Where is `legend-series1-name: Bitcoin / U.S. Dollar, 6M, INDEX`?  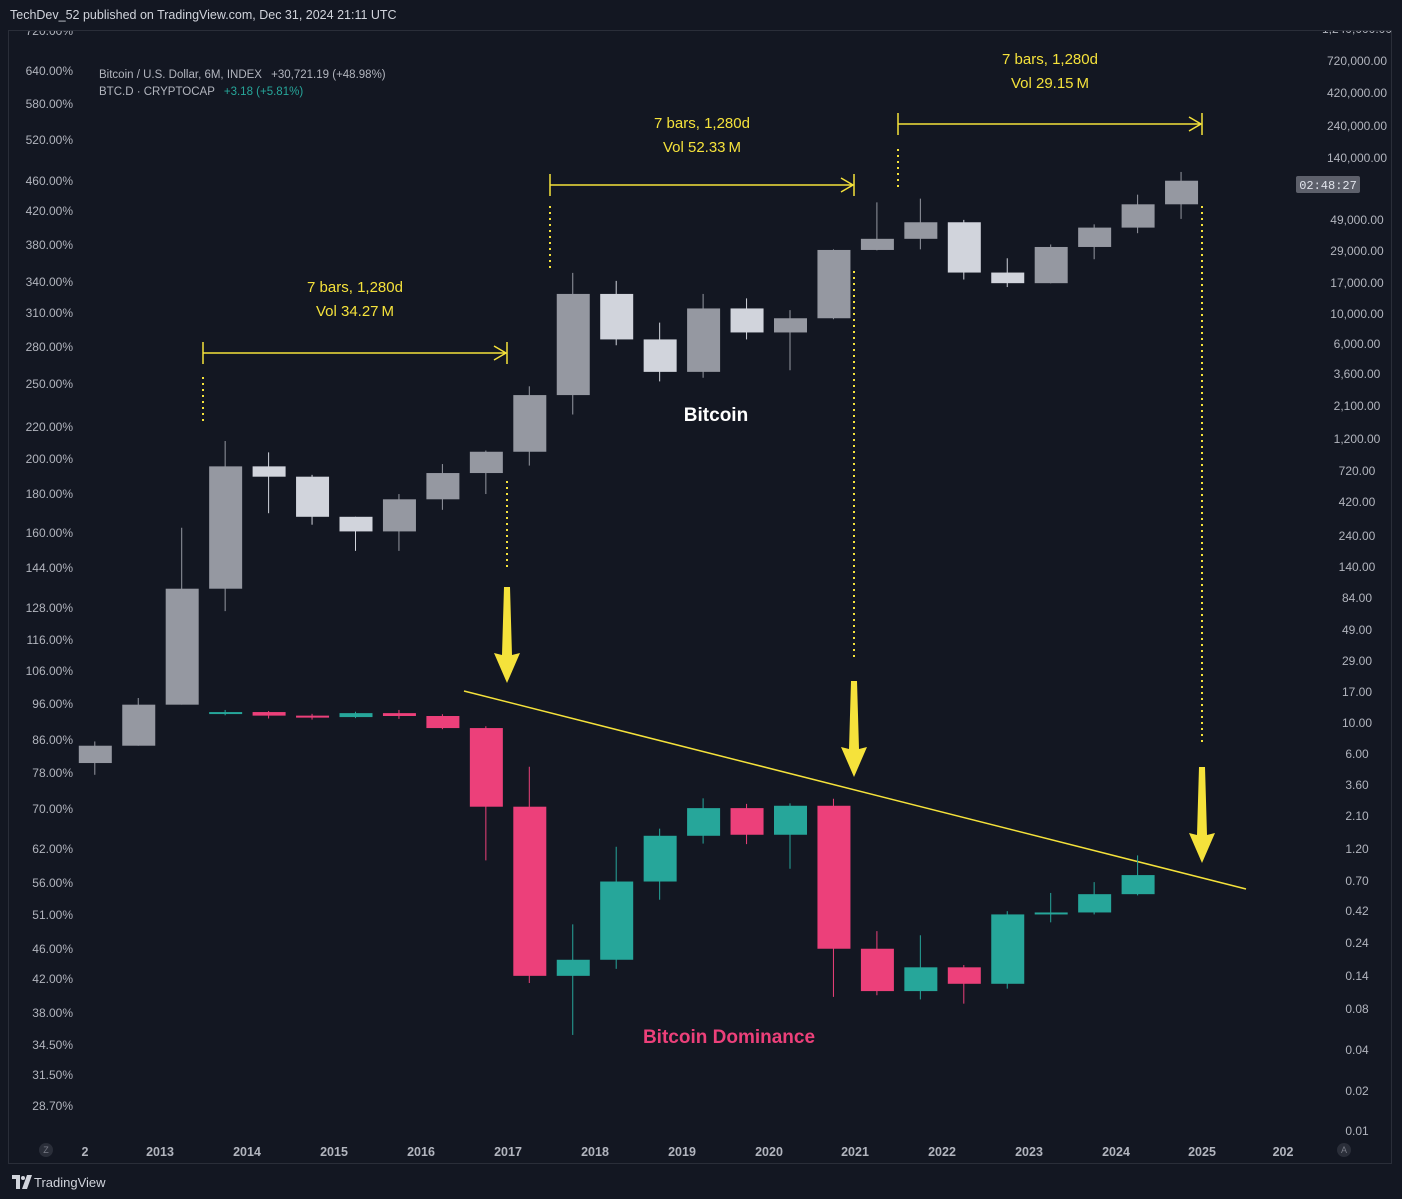
legend-series1-name: Bitcoin / U.S. Dollar, 6M, INDEX is located at coordinates (180, 75).